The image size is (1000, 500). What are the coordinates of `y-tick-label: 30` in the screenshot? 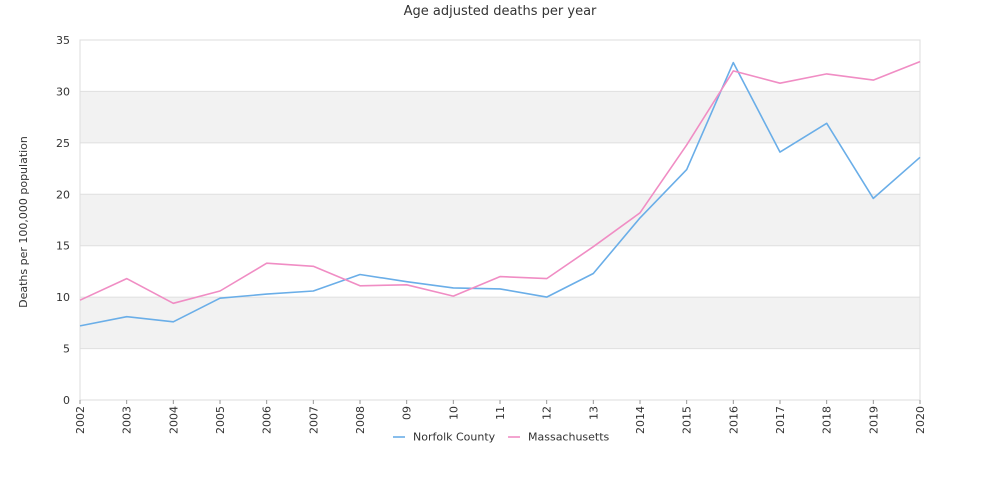 It's located at (63, 91).